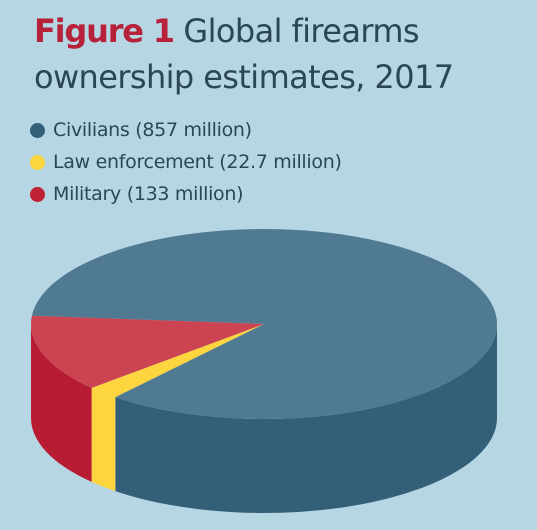 The height and width of the screenshot is (530, 537). I want to click on legend-item-military: Military (133 million), so click(186, 194).